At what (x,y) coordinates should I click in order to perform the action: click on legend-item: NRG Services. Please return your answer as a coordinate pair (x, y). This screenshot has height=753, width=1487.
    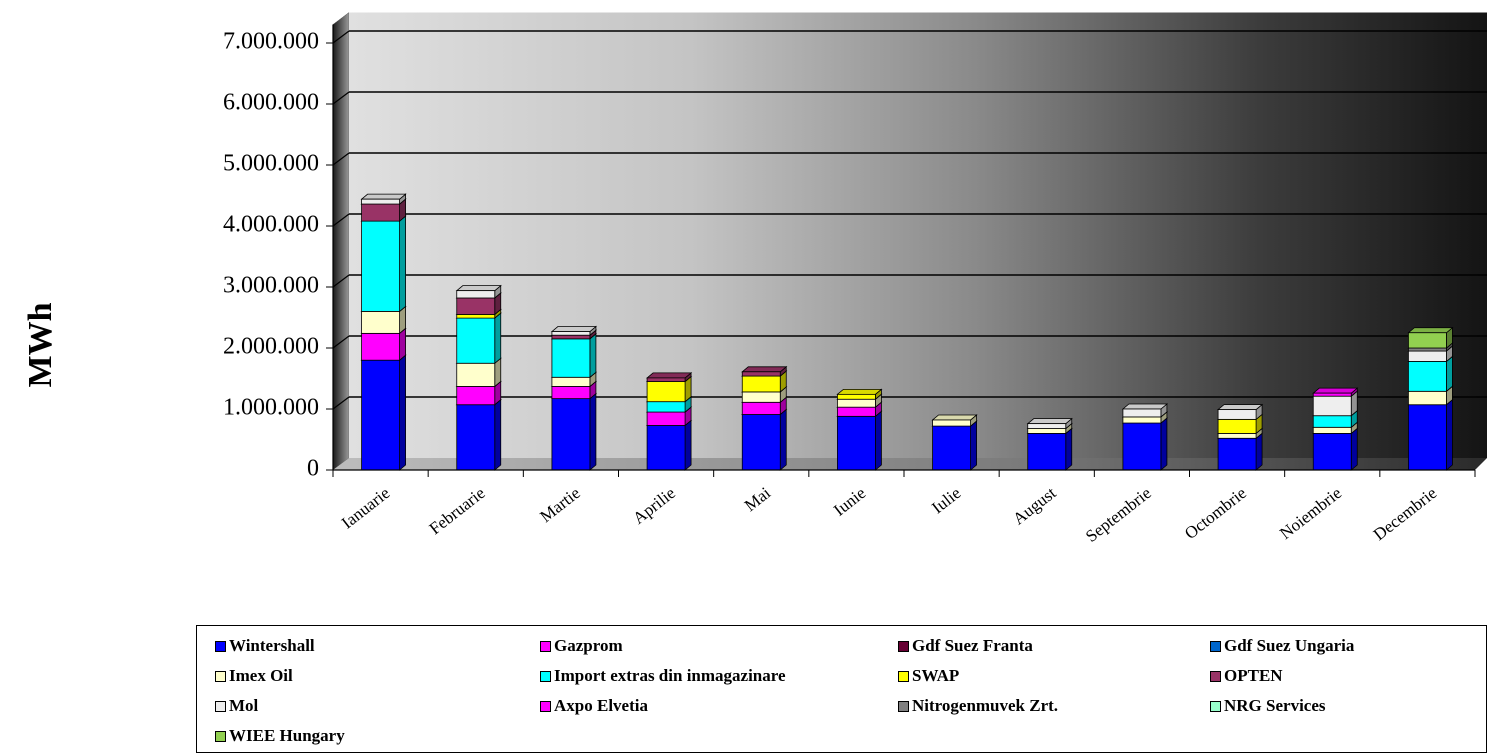
    Looking at the image, I should click on (1268, 706).